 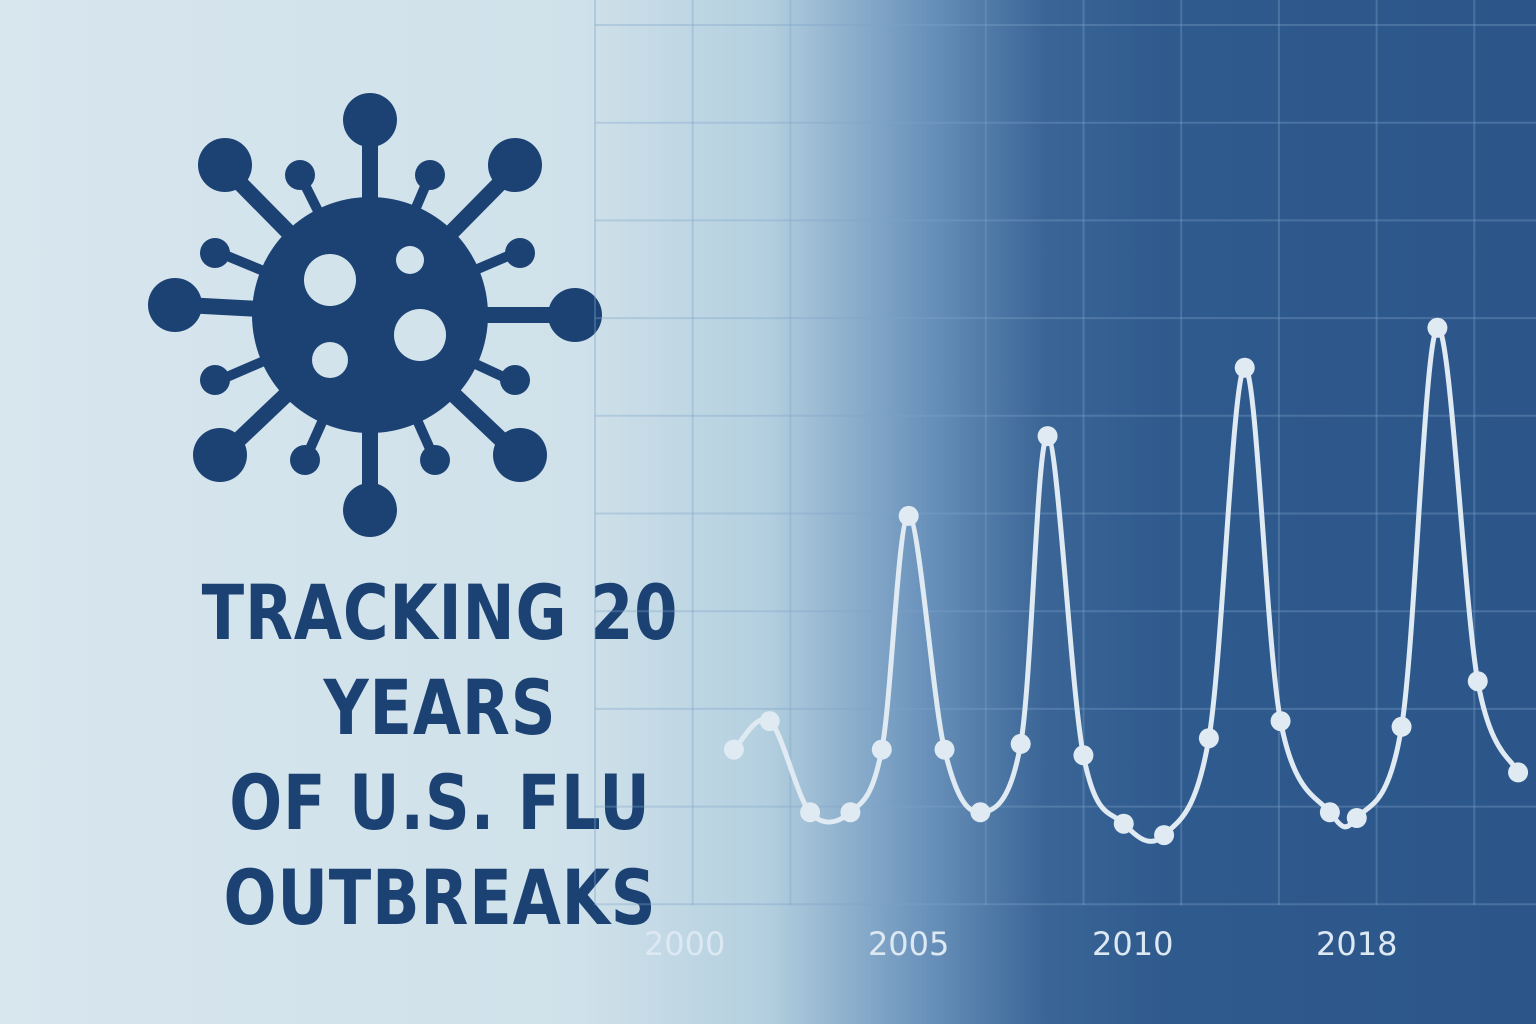 I want to click on x-tick-label: 2018, so click(x=1356, y=944).